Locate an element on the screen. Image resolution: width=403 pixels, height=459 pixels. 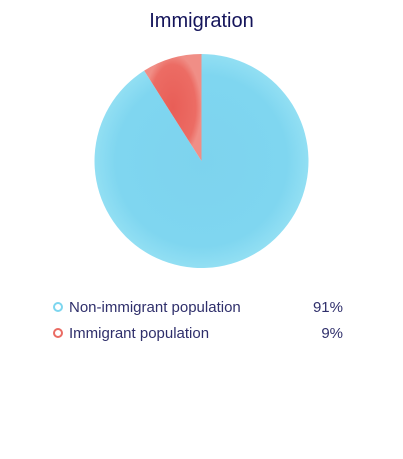
chart-title: Immigration is located at coordinates (201, 21).